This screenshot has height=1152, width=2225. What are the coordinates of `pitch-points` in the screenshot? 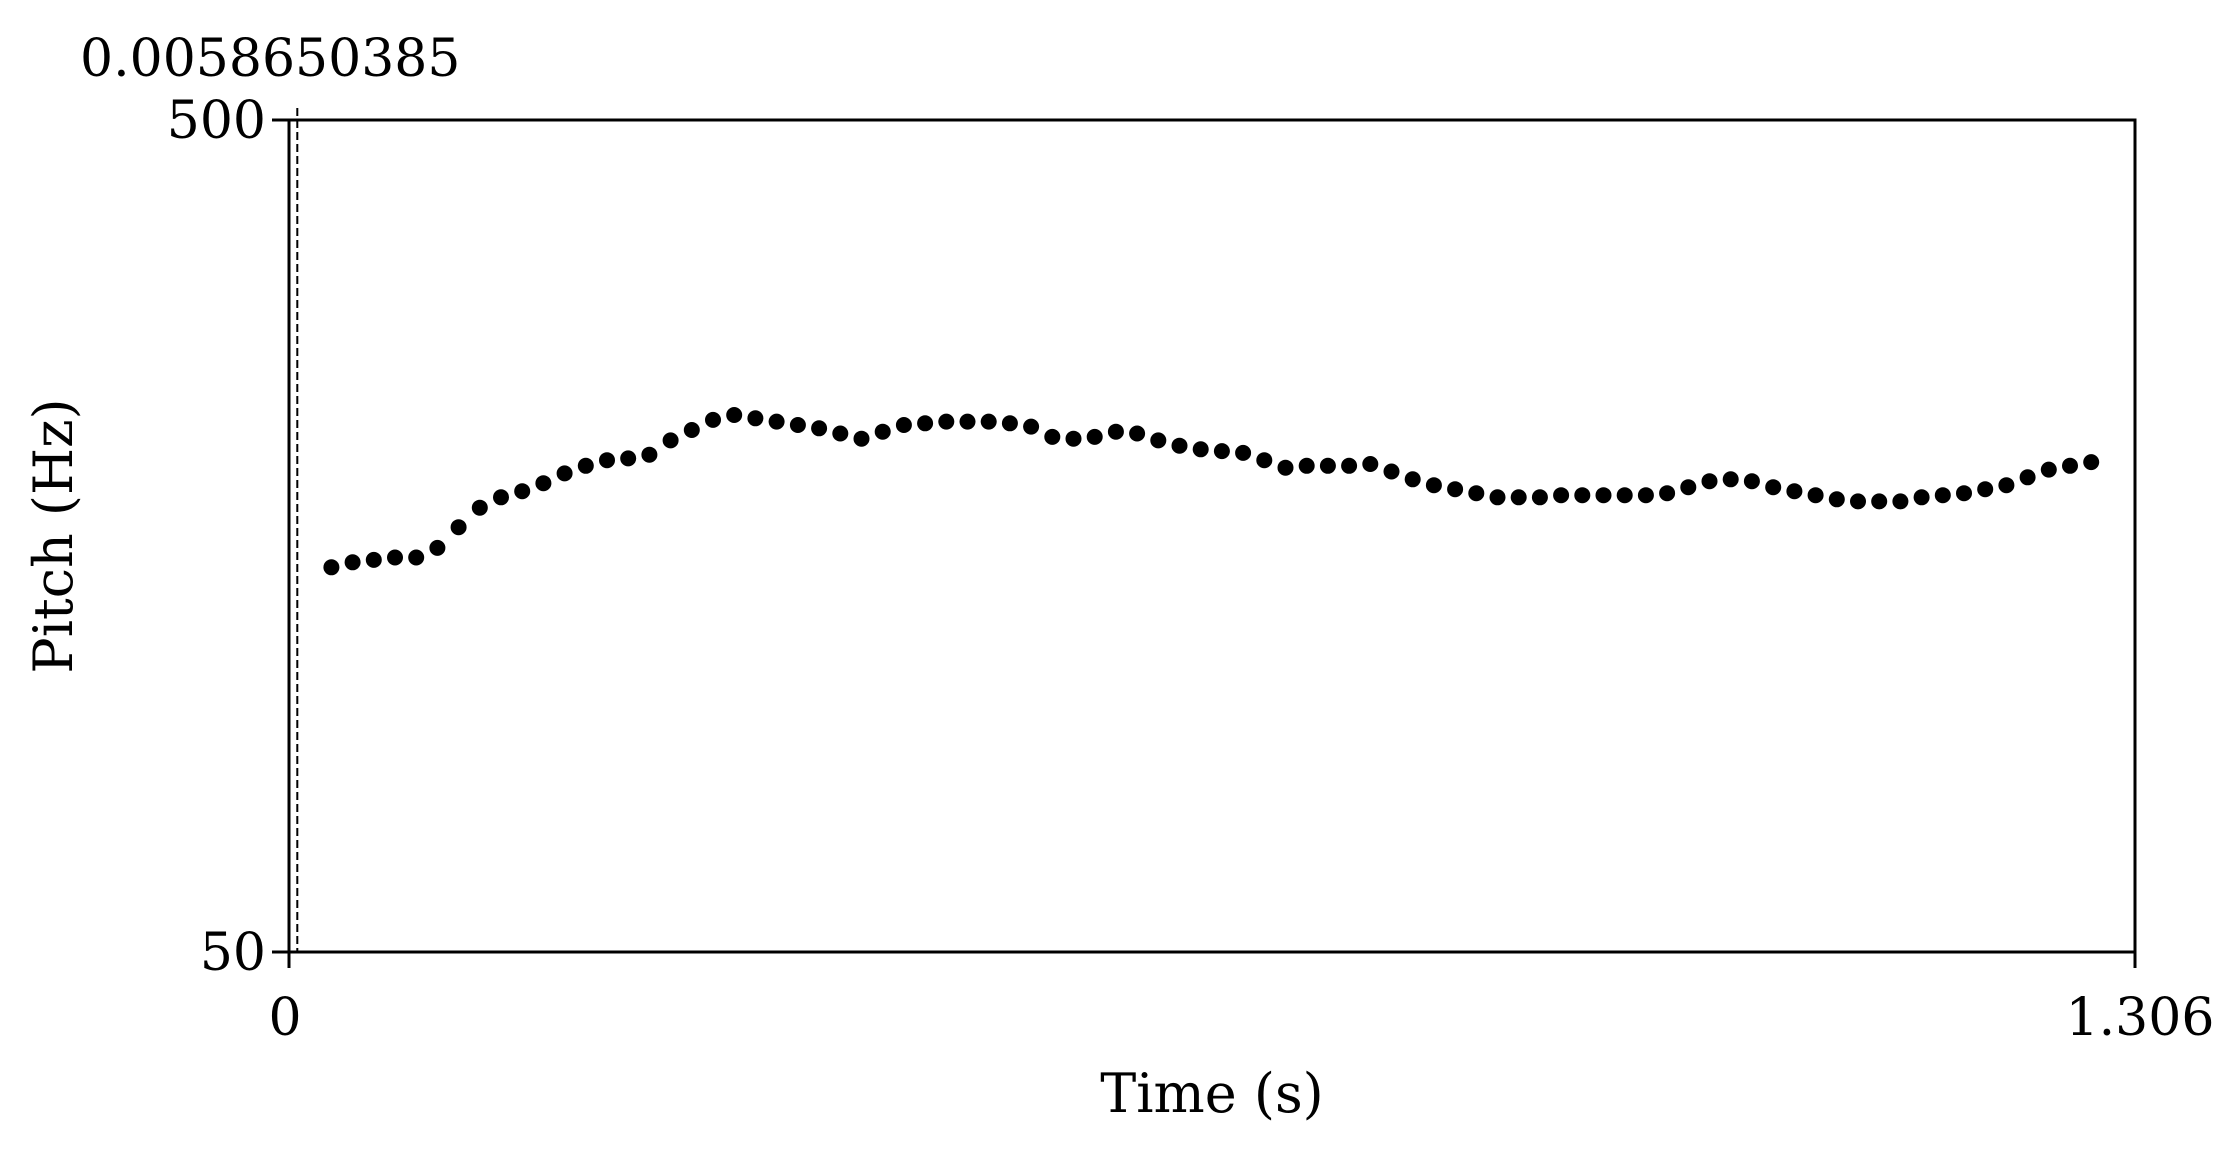 It's located at (1211, 491).